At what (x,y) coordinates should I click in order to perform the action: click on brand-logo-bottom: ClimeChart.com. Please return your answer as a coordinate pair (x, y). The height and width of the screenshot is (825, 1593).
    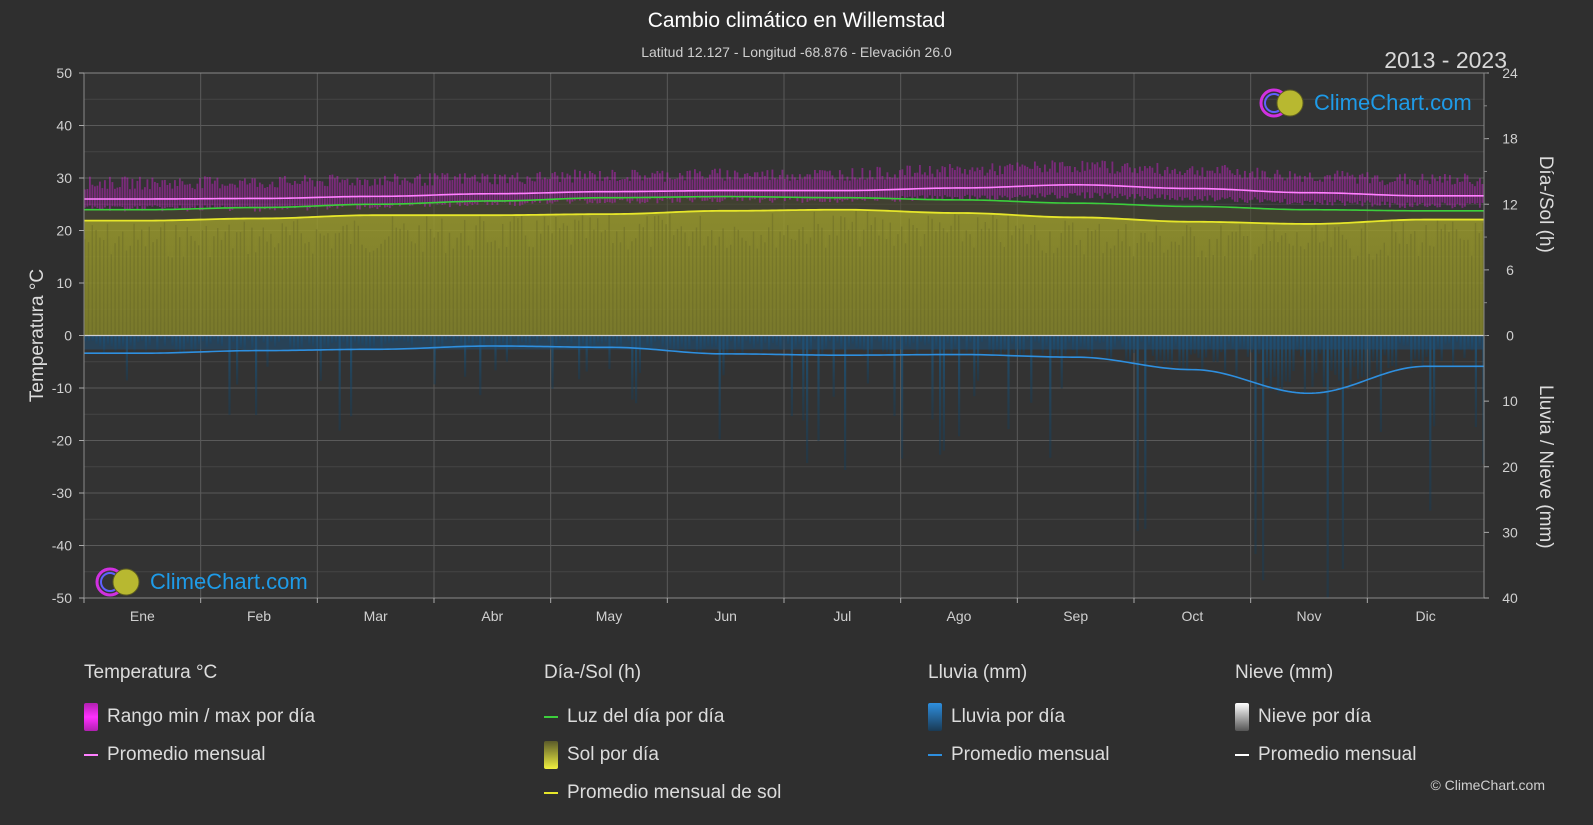
    Looking at the image, I should click on (201, 582).